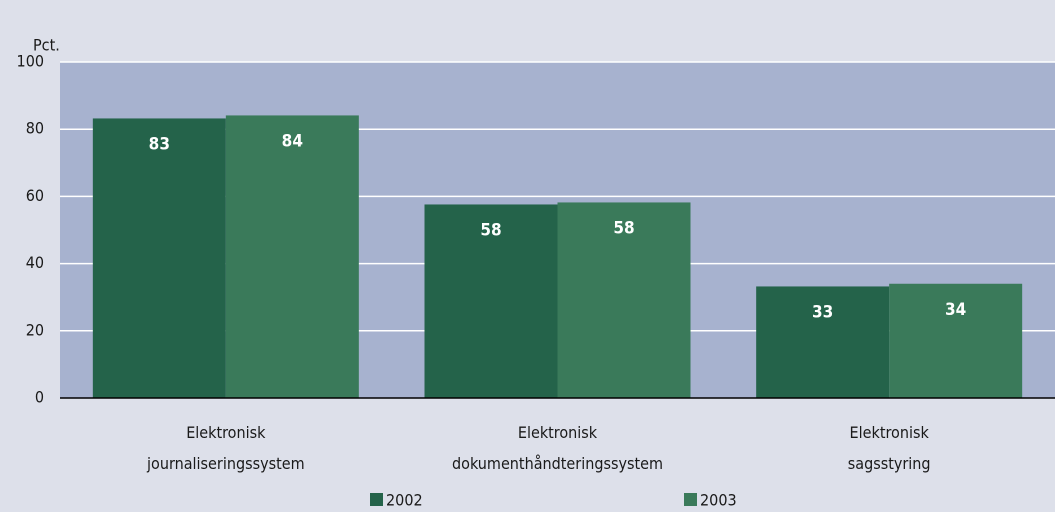 The width and height of the screenshot is (1055, 512). What do you see at coordinates (35, 329) in the screenshot?
I see `y-tick-label: 20` at bounding box center [35, 329].